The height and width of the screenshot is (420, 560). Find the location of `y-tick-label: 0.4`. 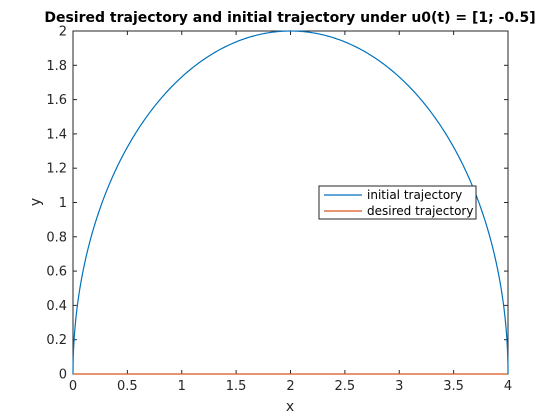

y-tick-label: 0.4 is located at coordinates (56, 306).